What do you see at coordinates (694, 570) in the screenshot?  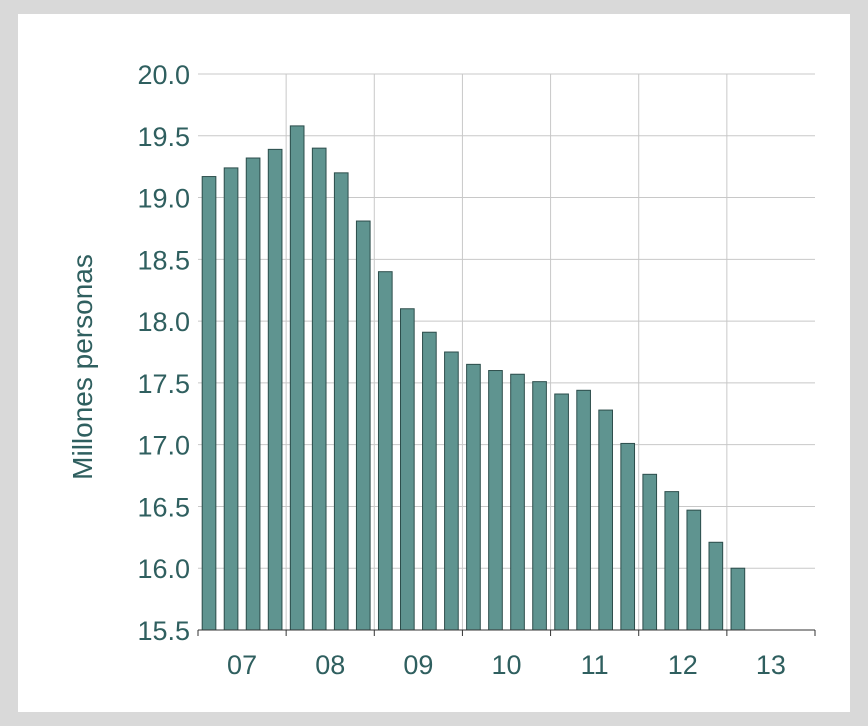 I see `bar-12-T3` at bounding box center [694, 570].